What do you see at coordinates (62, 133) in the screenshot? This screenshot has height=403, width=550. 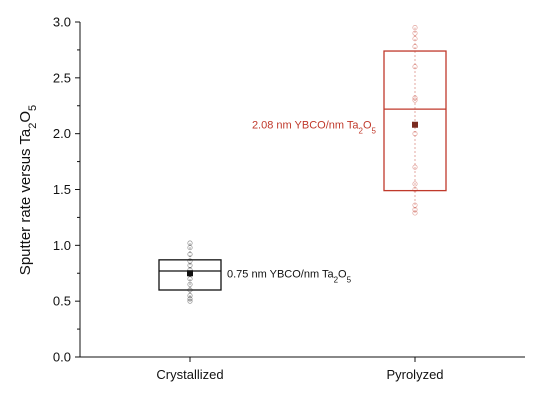 I see `y-tick-label: 2.0` at bounding box center [62, 133].